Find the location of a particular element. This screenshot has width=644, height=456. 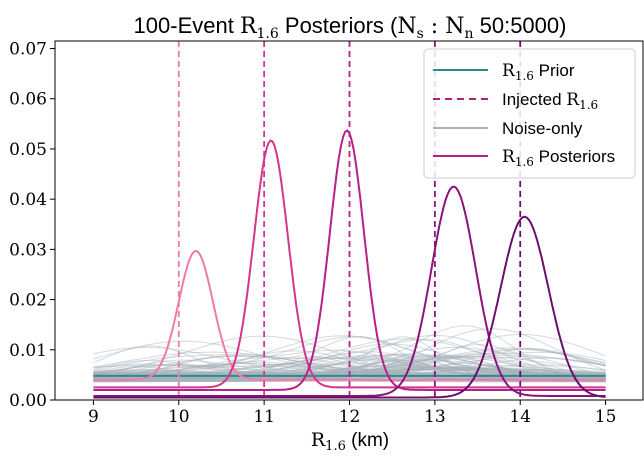

x-axis-label: R1.6 (km) is located at coordinates (350, 440).